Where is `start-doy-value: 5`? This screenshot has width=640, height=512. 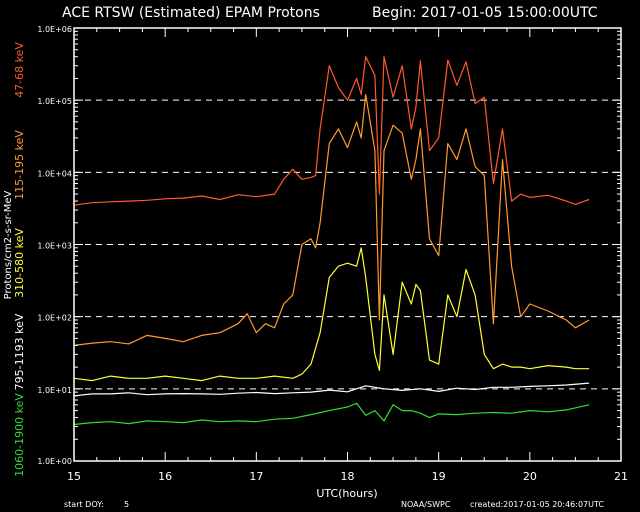
start-doy-value: 5 is located at coordinates (126, 504).